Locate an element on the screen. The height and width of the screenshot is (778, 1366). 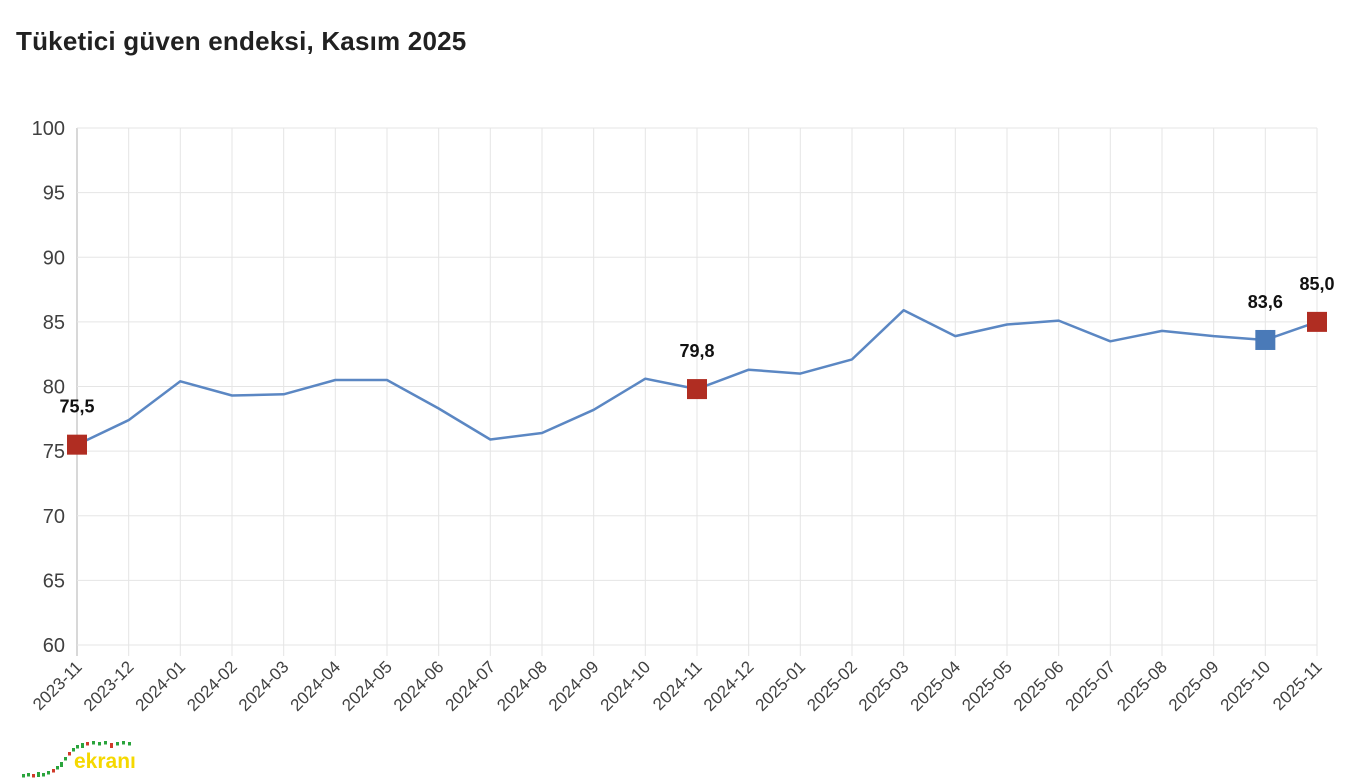
y-tick-label: 65 is located at coordinates (54, 581).